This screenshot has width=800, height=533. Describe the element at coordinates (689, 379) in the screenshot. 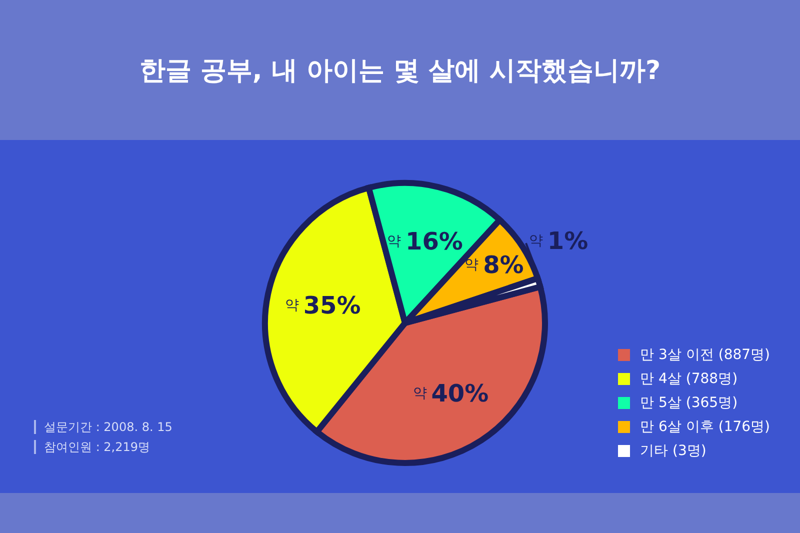

I see `legend-label: 만 4살 (788명)` at that location.